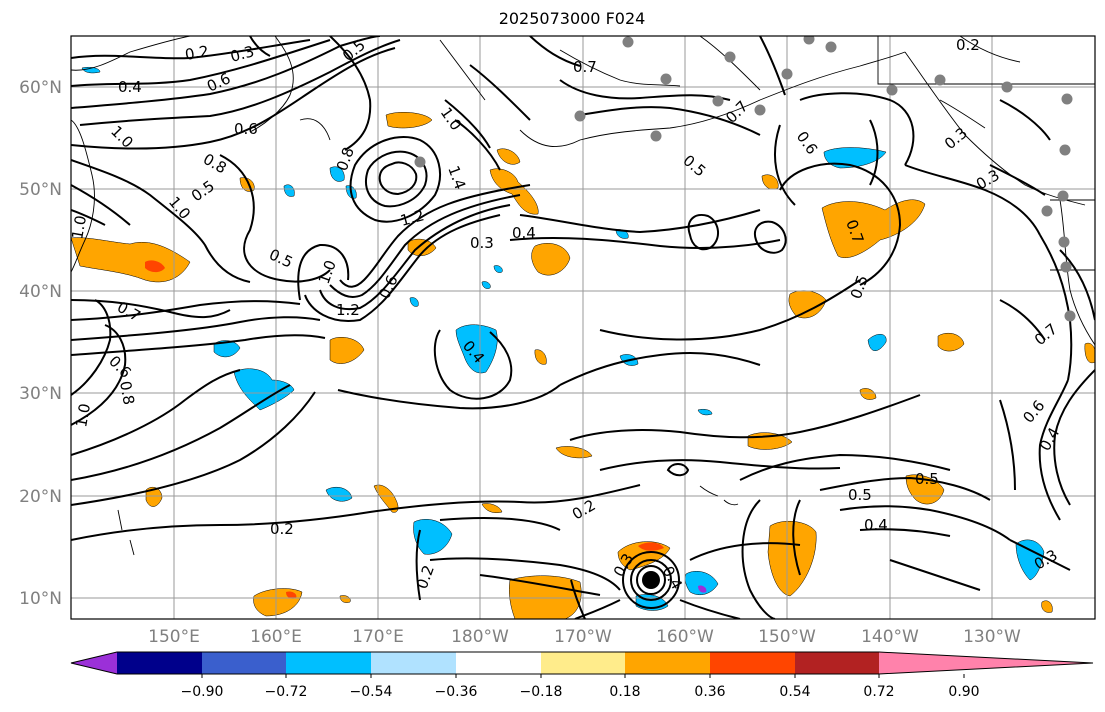 The image size is (1105, 712). What do you see at coordinates (286, 692) in the screenshot?
I see `colorbar-tick-label: −0.72` at bounding box center [286, 692].